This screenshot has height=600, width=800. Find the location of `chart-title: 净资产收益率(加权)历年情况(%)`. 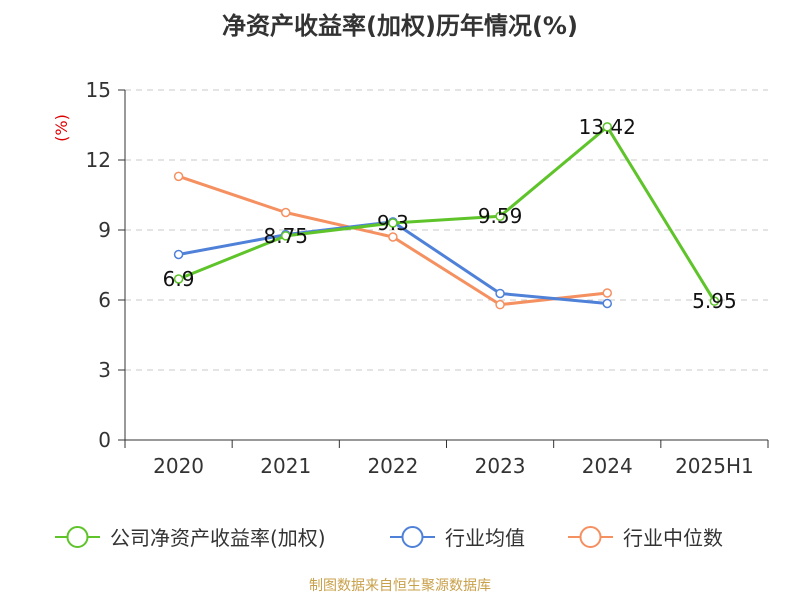

chart-title: 净资产收益率(加权)历年情况(%) is located at coordinates (400, 26).